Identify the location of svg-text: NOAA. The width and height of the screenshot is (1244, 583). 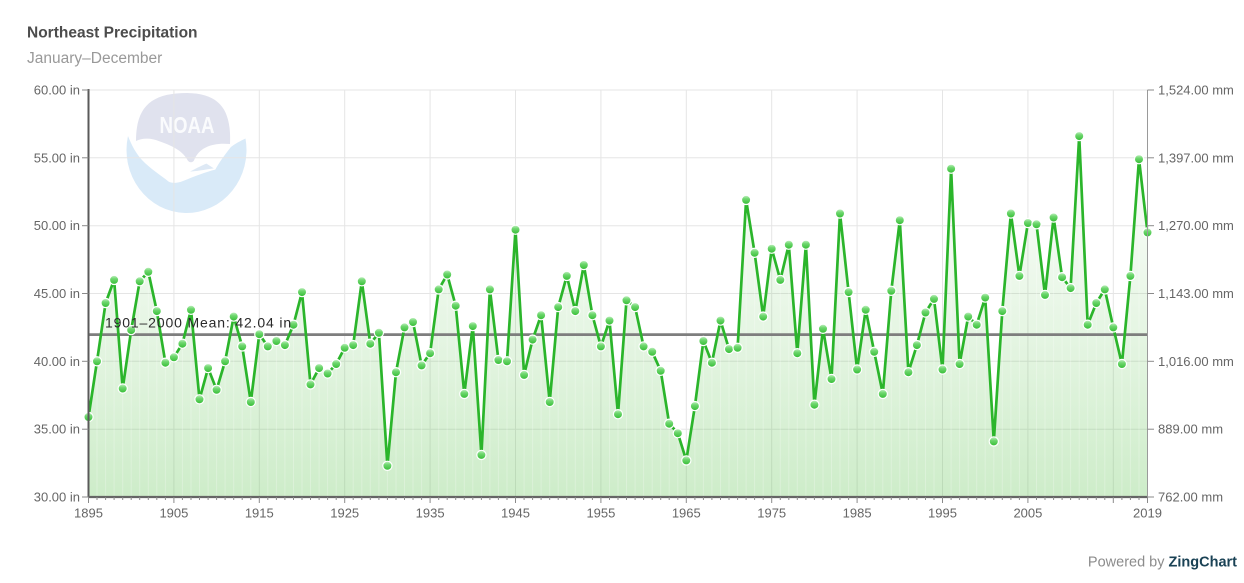
(187, 125).